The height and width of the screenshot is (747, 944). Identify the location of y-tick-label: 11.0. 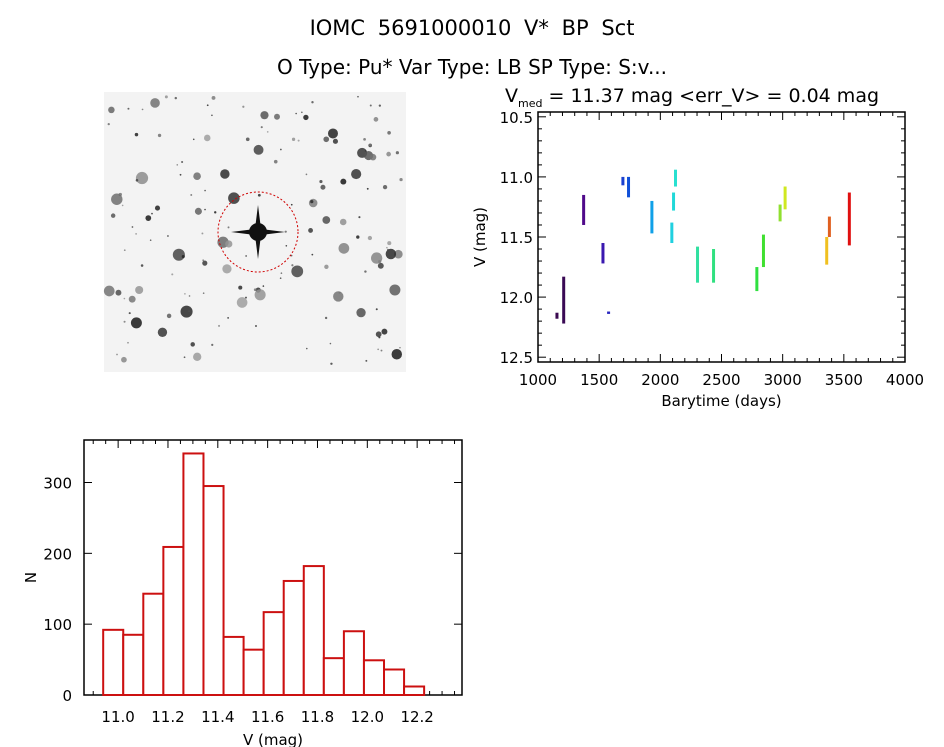
(516, 178).